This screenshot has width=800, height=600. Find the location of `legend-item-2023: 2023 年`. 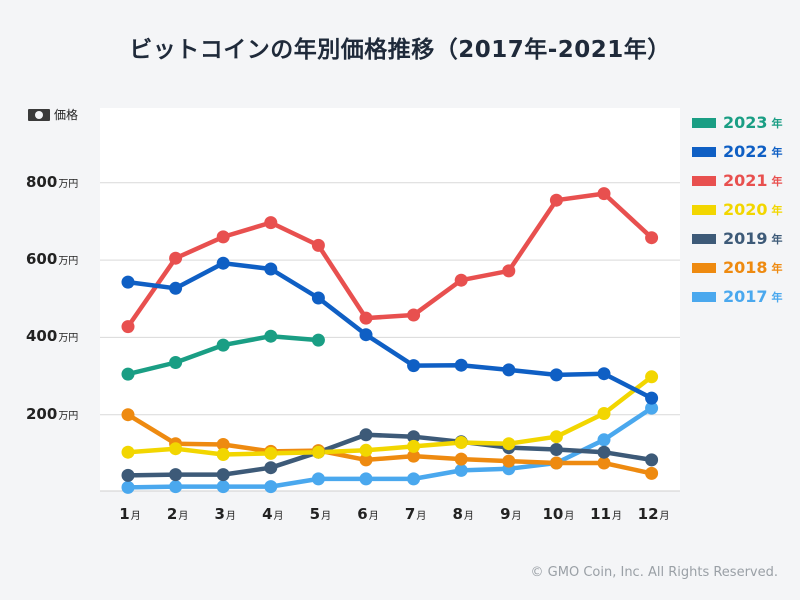

legend-item-2023: 2023 年 is located at coordinates (737, 122).